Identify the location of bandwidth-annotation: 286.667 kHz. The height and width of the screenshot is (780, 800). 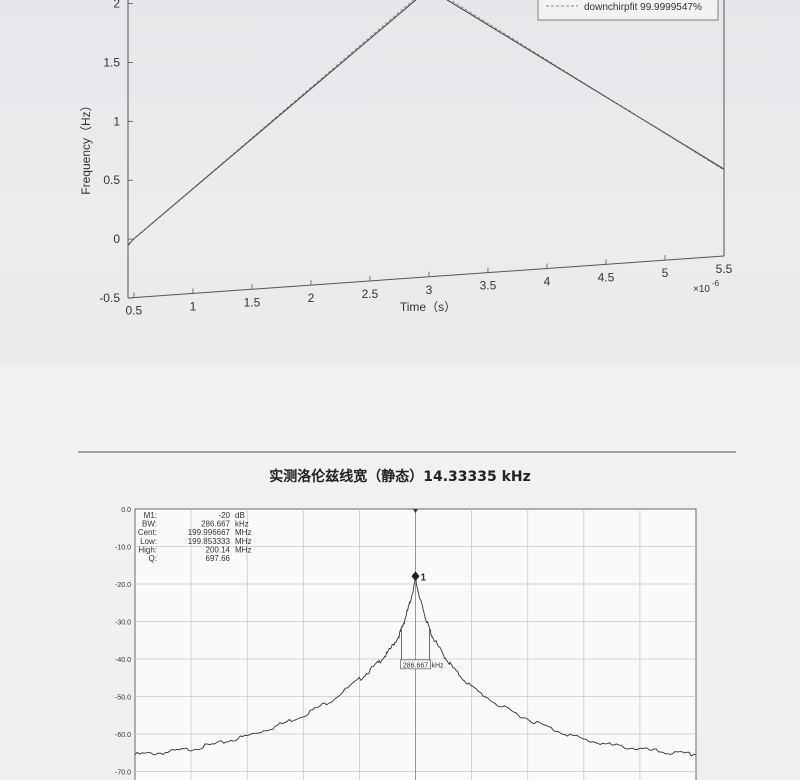
(422, 649).